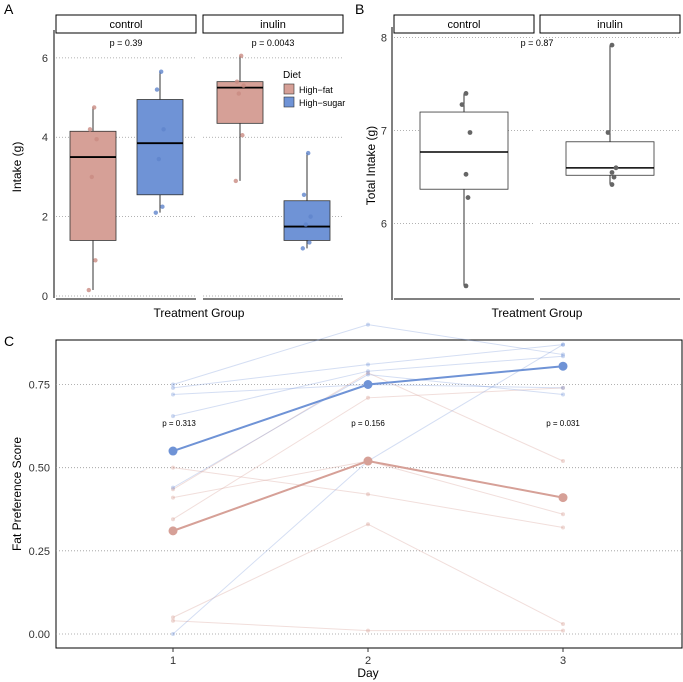 Image resolution: width=683 pixels, height=682 pixels. Describe the element at coordinates (45, 297) in the screenshot. I see `y-tick-label: 0` at that location.